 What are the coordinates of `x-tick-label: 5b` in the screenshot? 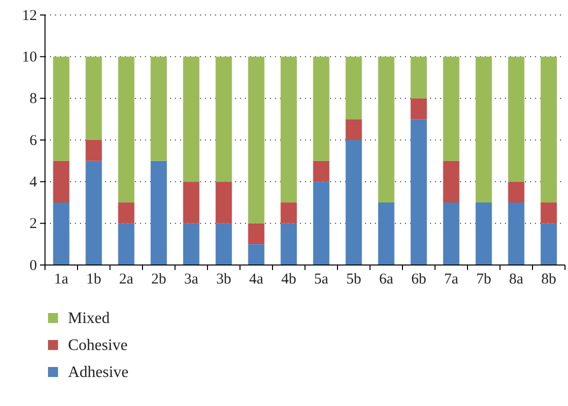 It's located at (354, 280).